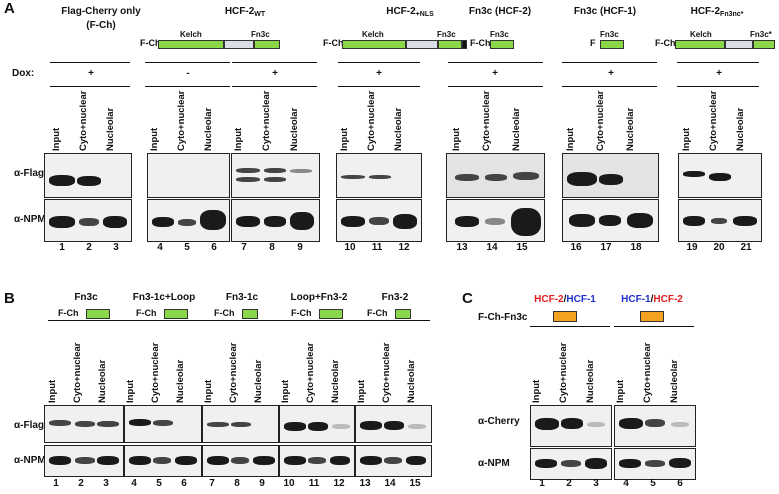 The width and height of the screenshot is (779, 494). What do you see at coordinates (289, 483) in the screenshot?
I see `lane-number-b-10: 10` at bounding box center [289, 483].